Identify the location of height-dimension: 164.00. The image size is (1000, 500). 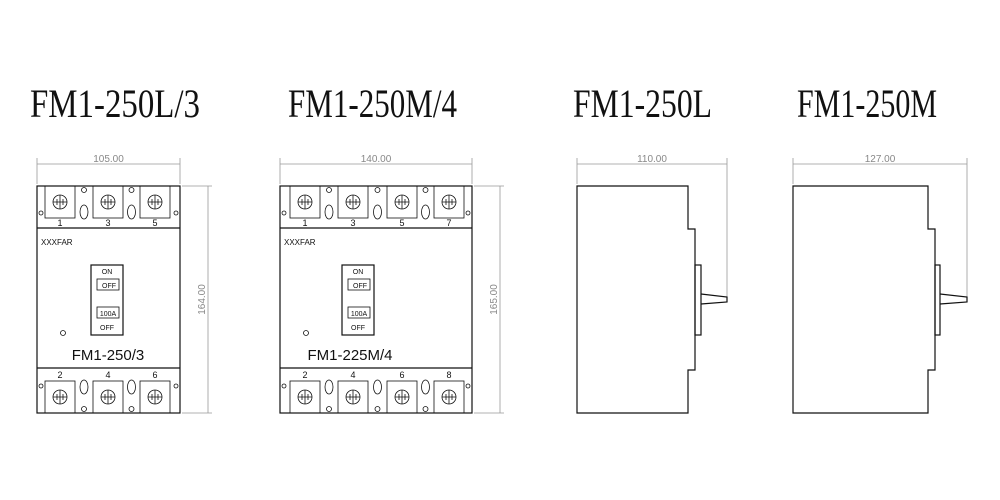
(202, 299).